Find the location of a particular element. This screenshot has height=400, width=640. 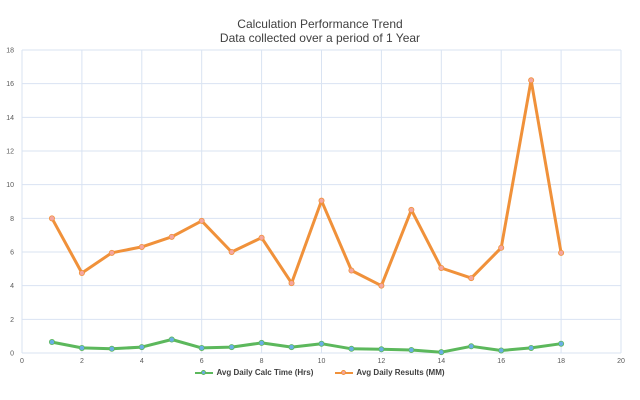

chart-subtitle: Data collected over a period of 1 Year is located at coordinates (320, 38).